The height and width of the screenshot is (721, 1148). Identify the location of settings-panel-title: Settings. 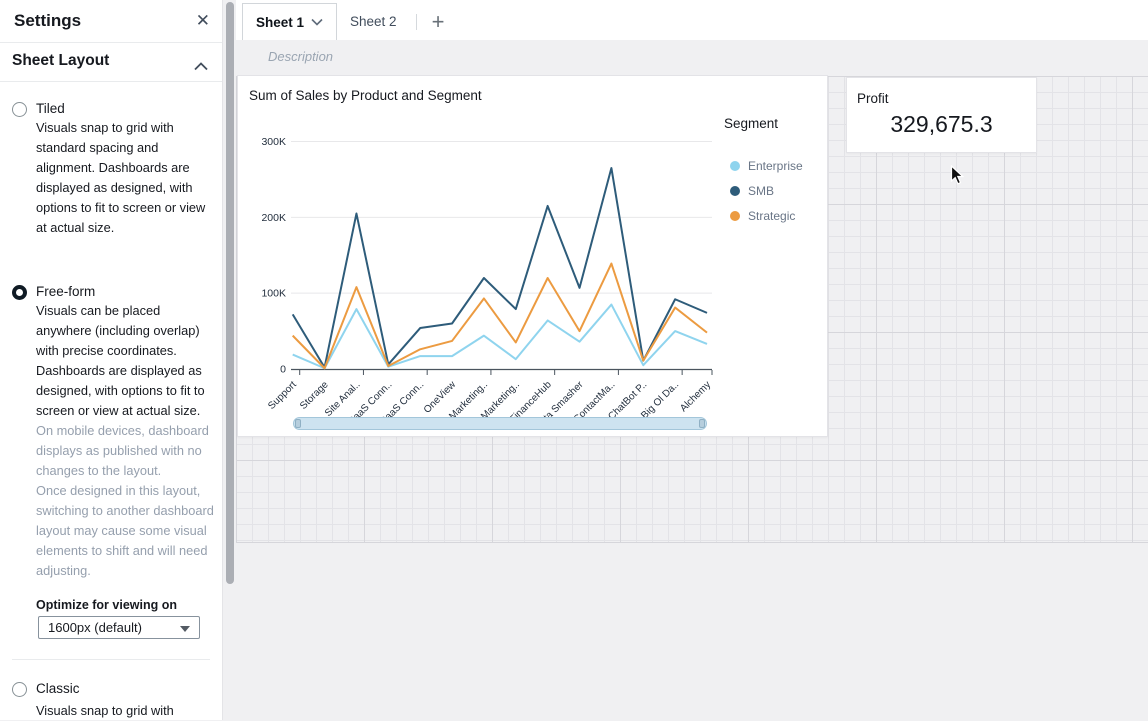
(47, 21).